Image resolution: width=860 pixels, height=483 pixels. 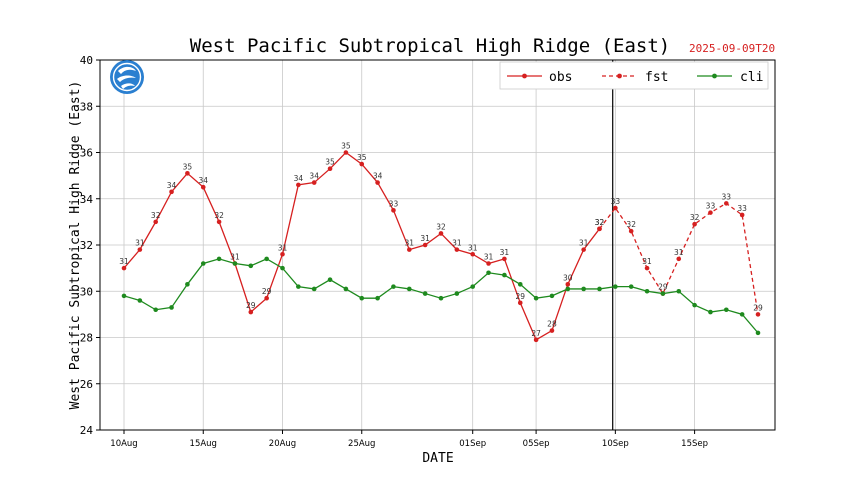 What do you see at coordinates (732, 48) in the screenshot?
I see `analysis-timestamp: 2025-09-09T20` at bounding box center [732, 48].